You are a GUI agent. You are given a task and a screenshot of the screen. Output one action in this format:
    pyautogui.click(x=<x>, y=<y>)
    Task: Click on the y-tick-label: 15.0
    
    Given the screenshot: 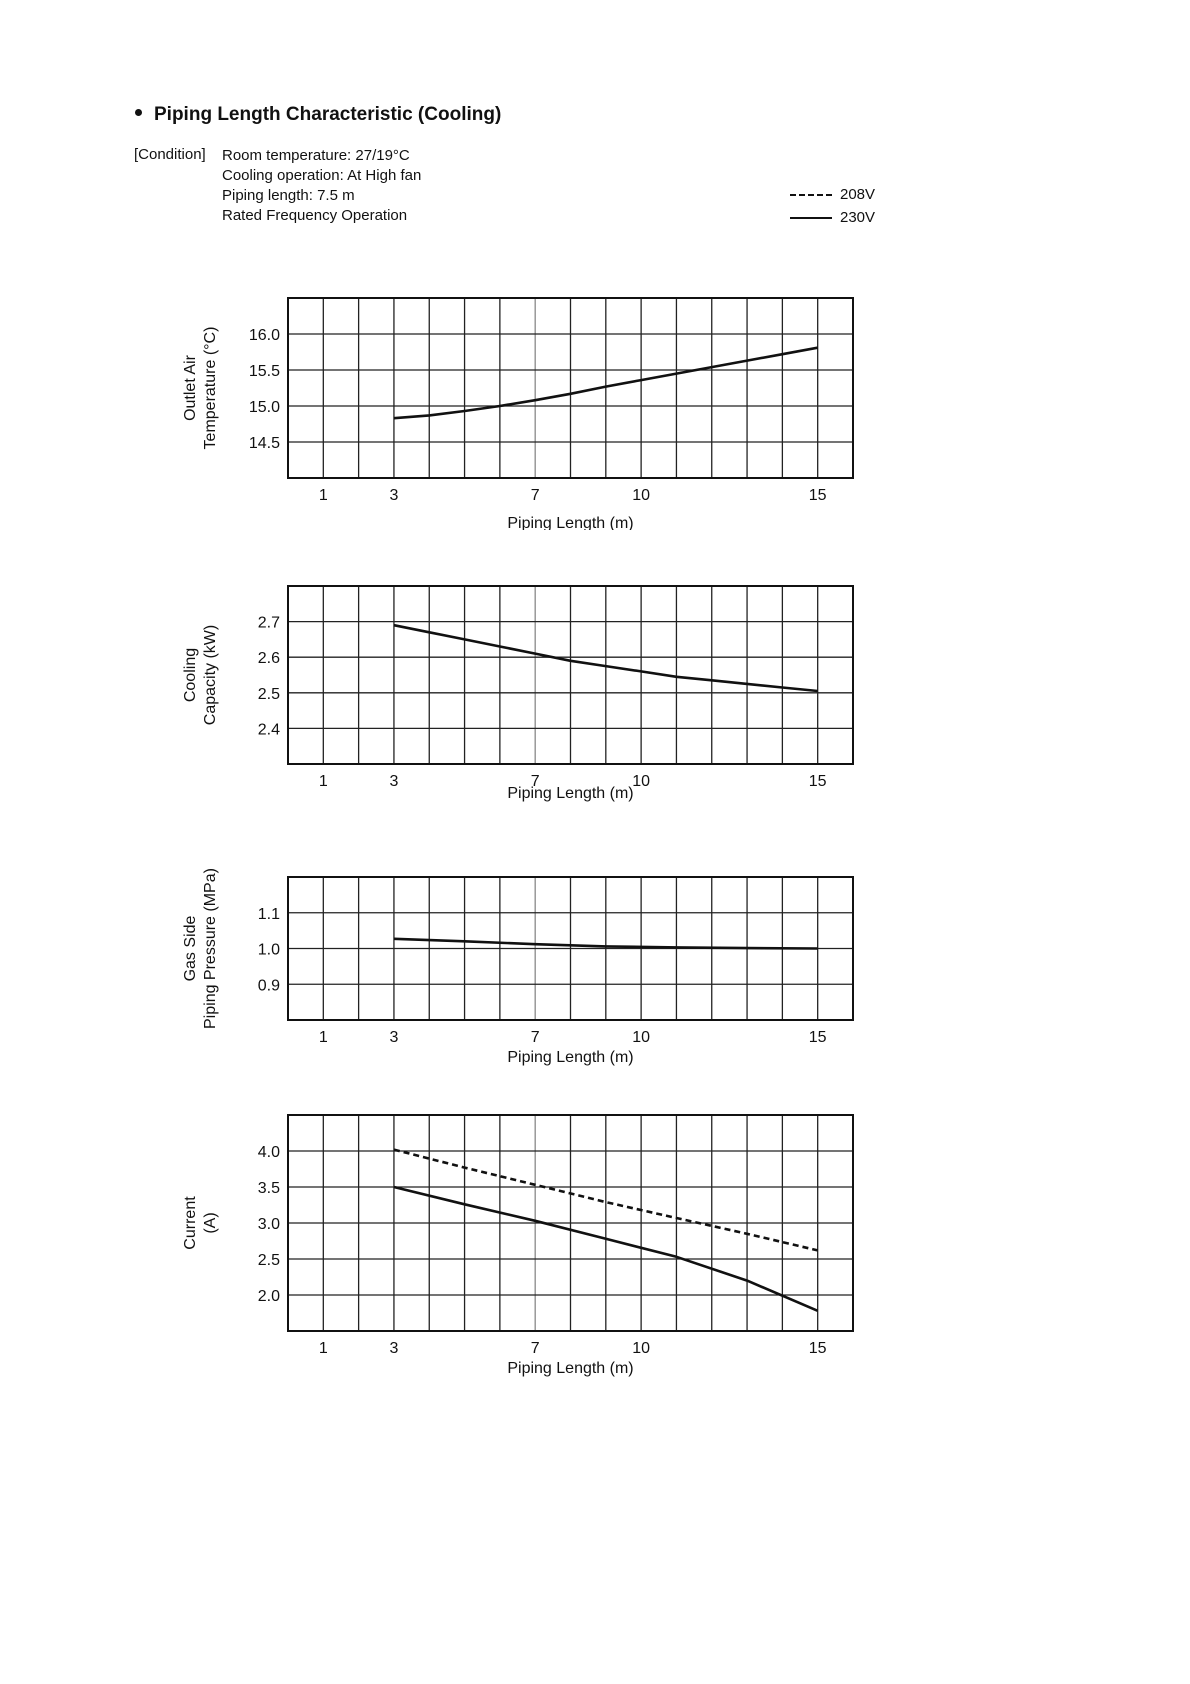 What is the action you would take?
    pyautogui.click(x=264, y=407)
    